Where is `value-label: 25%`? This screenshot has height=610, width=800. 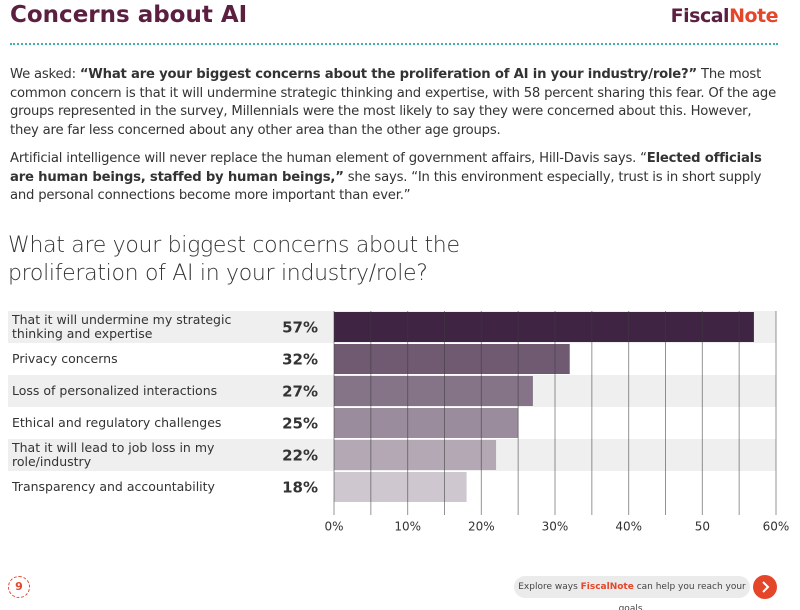
value-label: 25% is located at coordinates (300, 424).